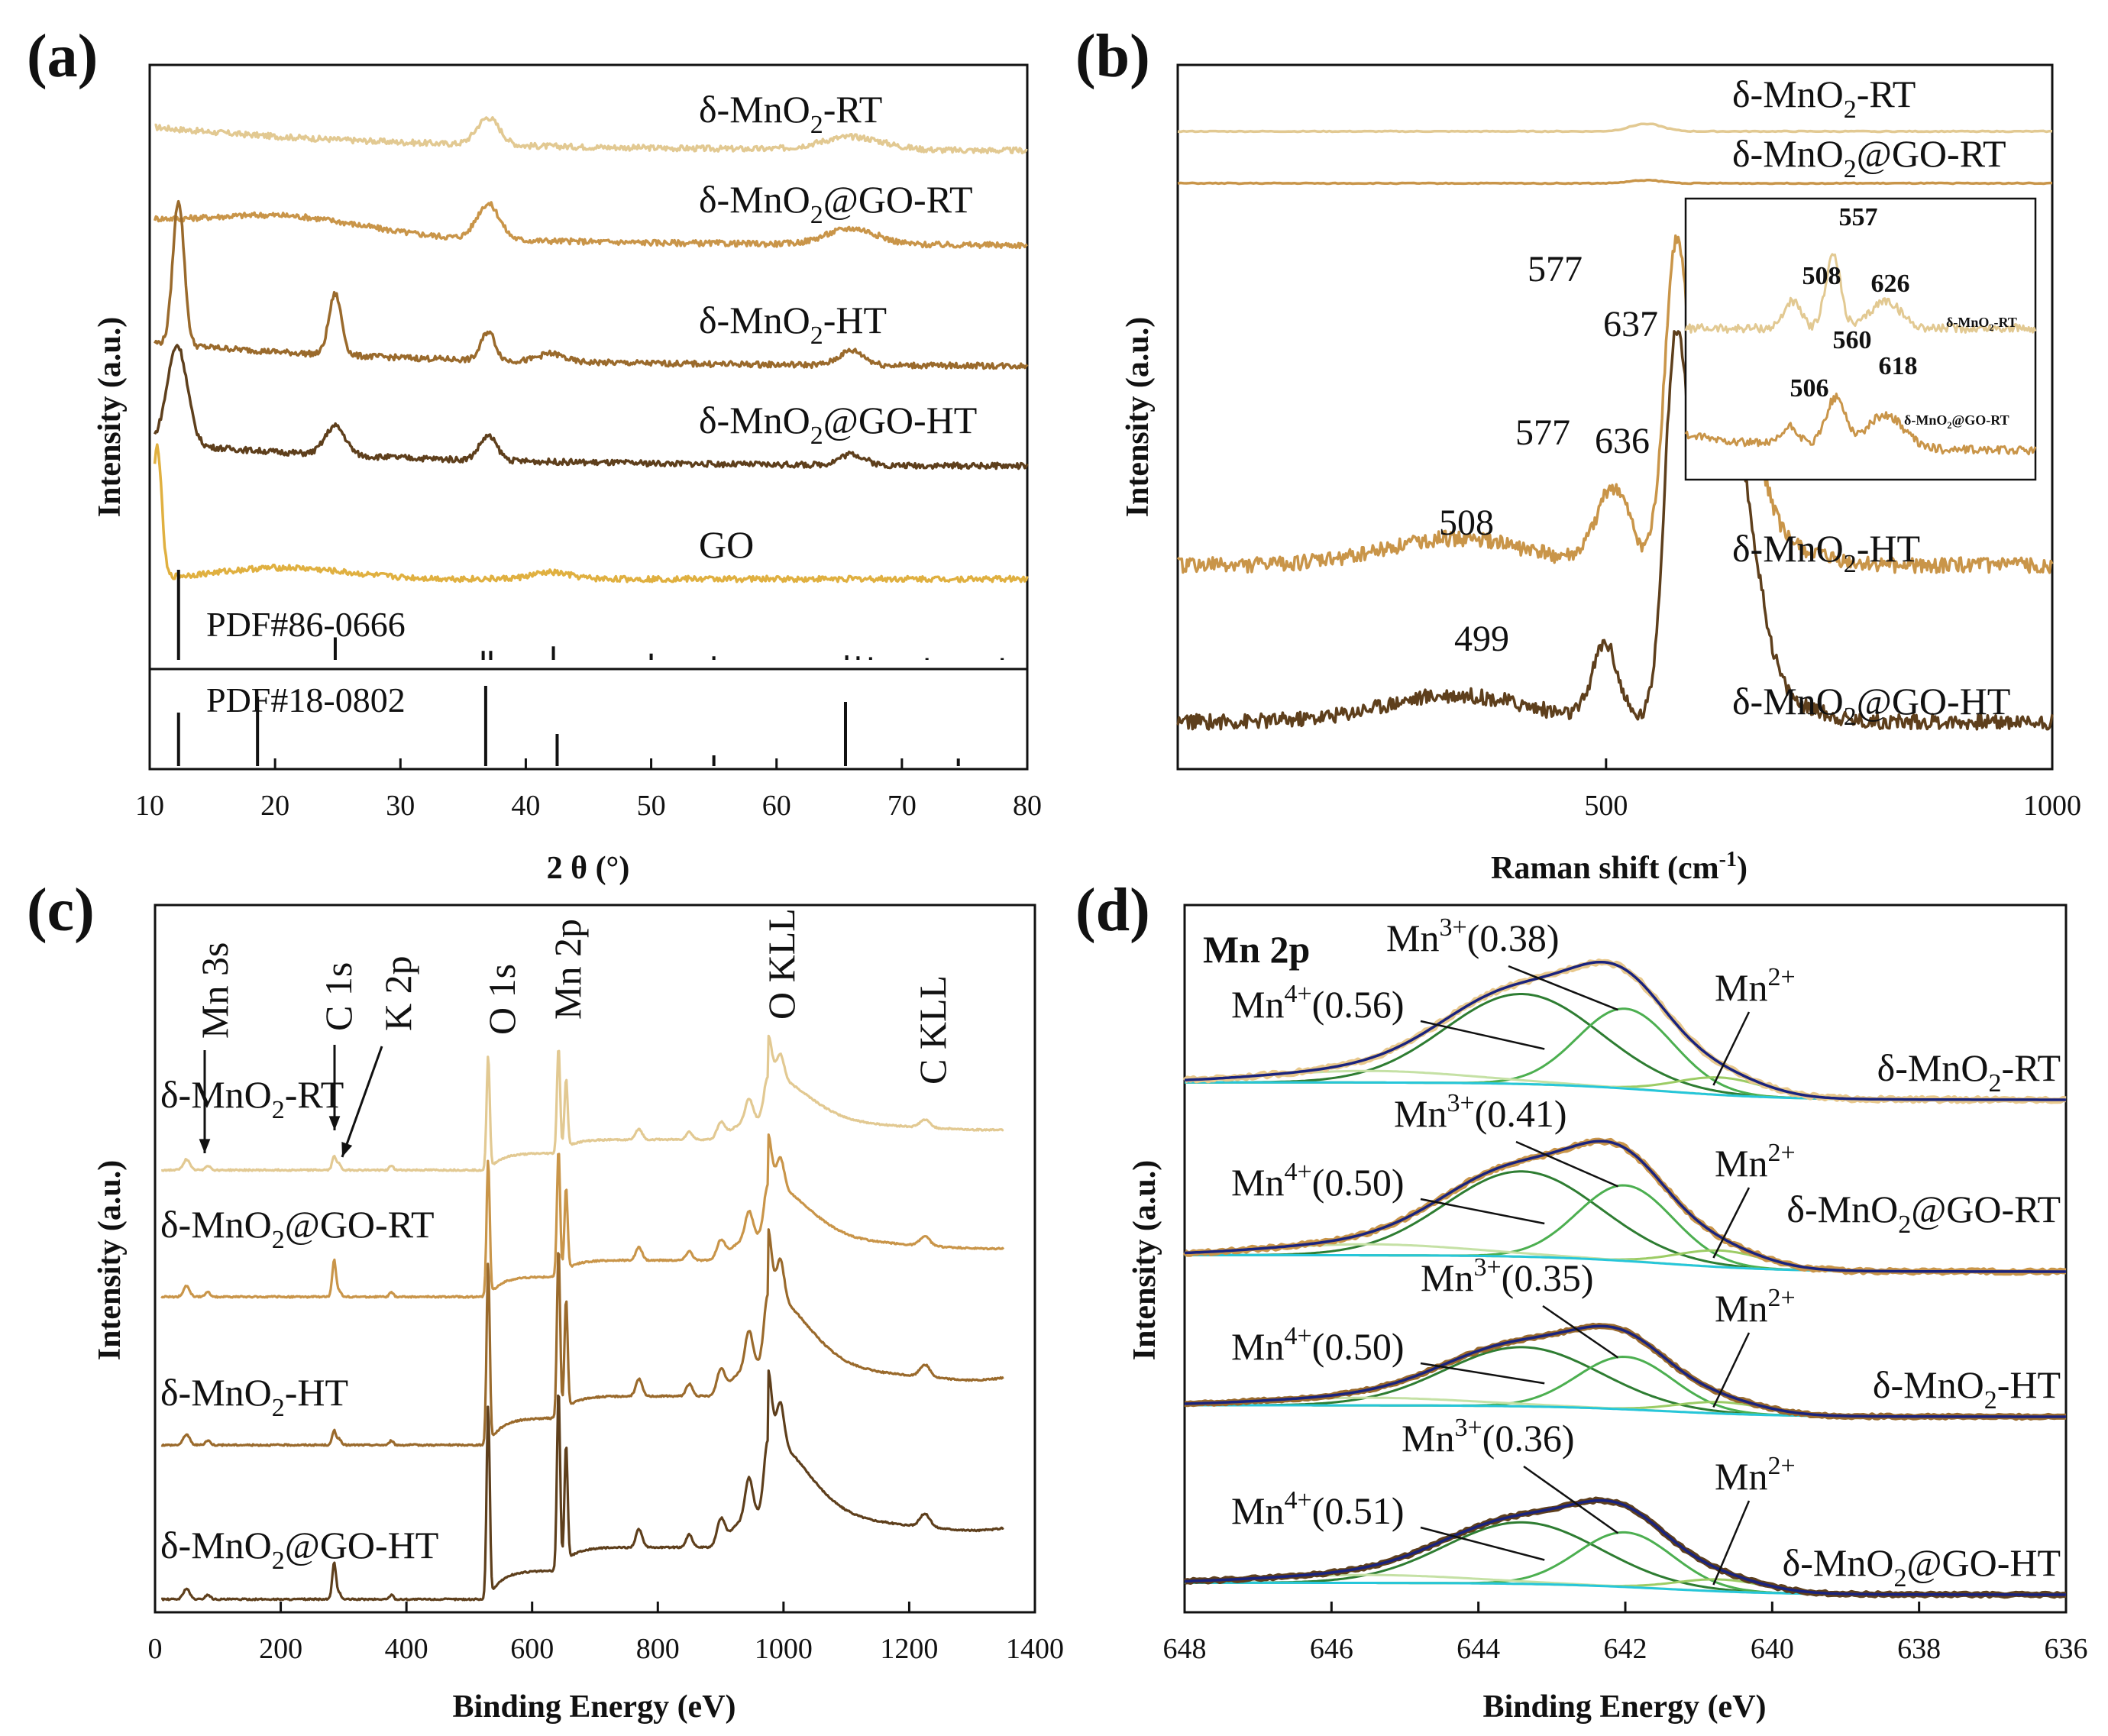  I want to click on x-tick-label: 646, so click(1331, 1649).